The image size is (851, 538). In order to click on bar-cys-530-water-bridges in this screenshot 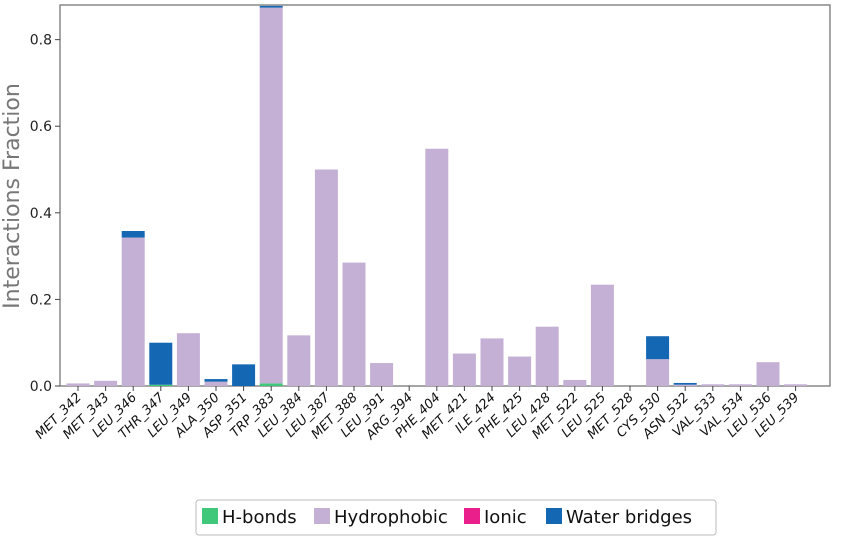, I will do `click(658, 348)`.